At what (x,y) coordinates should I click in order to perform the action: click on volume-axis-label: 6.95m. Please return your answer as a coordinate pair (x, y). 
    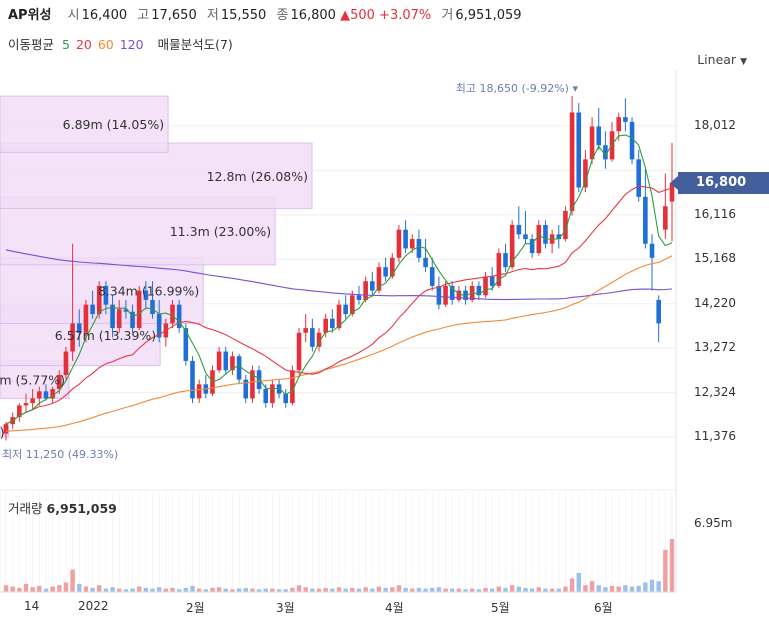
    Looking at the image, I should click on (713, 523).